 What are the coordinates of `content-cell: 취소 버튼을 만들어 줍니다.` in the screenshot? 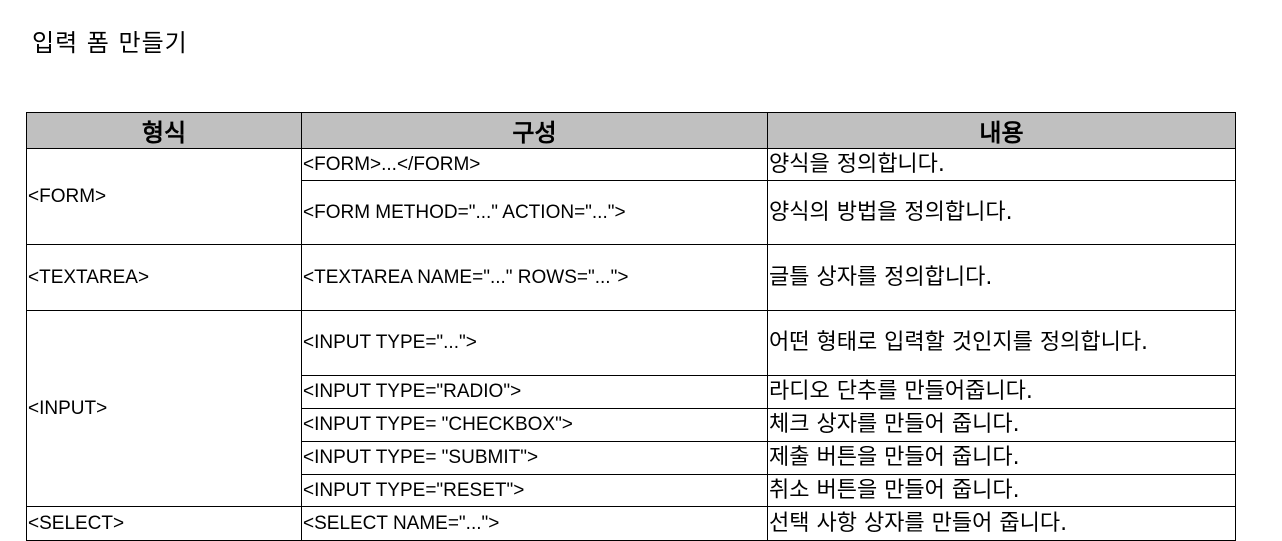 It's located at (1001, 490).